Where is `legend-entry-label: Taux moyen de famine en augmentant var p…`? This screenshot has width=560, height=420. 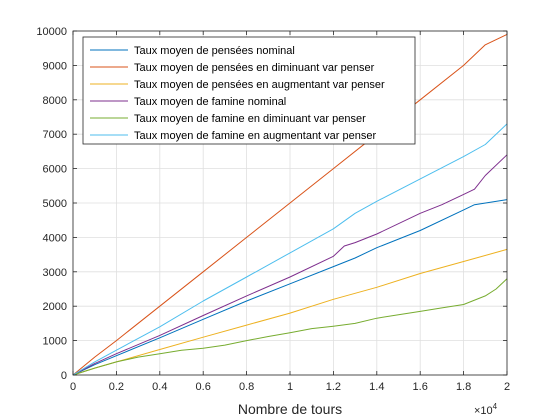
legend-entry-label: Taux moyen de famine en augmentant var p… is located at coordinates (255, 136).